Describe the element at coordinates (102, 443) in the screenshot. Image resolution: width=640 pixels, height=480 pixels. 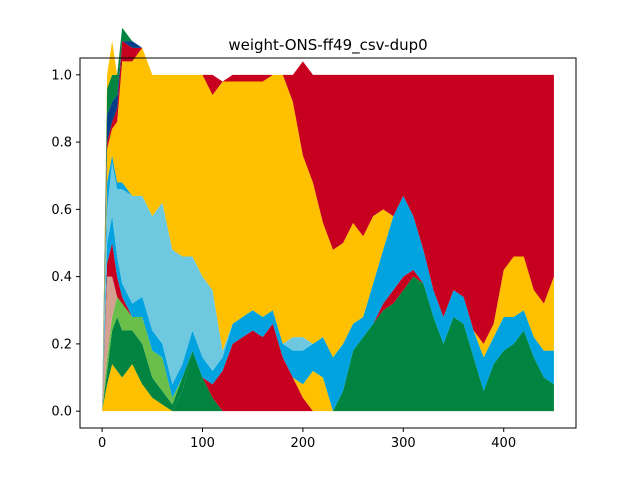
I see `x-tick-label: 0` at that location.